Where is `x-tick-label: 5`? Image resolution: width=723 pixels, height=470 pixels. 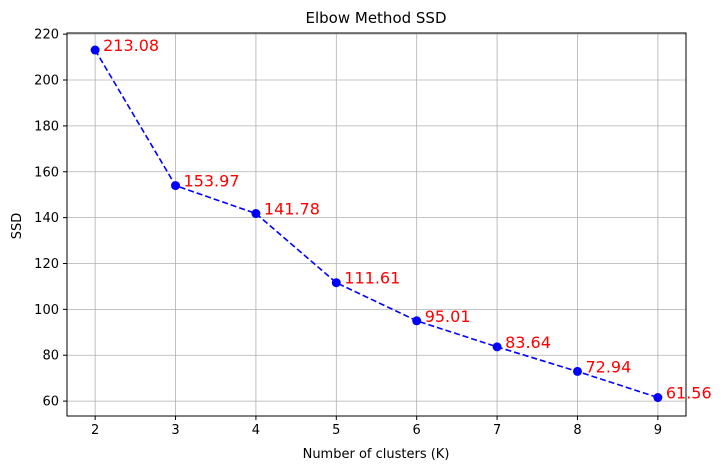 x-tick-label: 5 is located at coordinates (336, 430).